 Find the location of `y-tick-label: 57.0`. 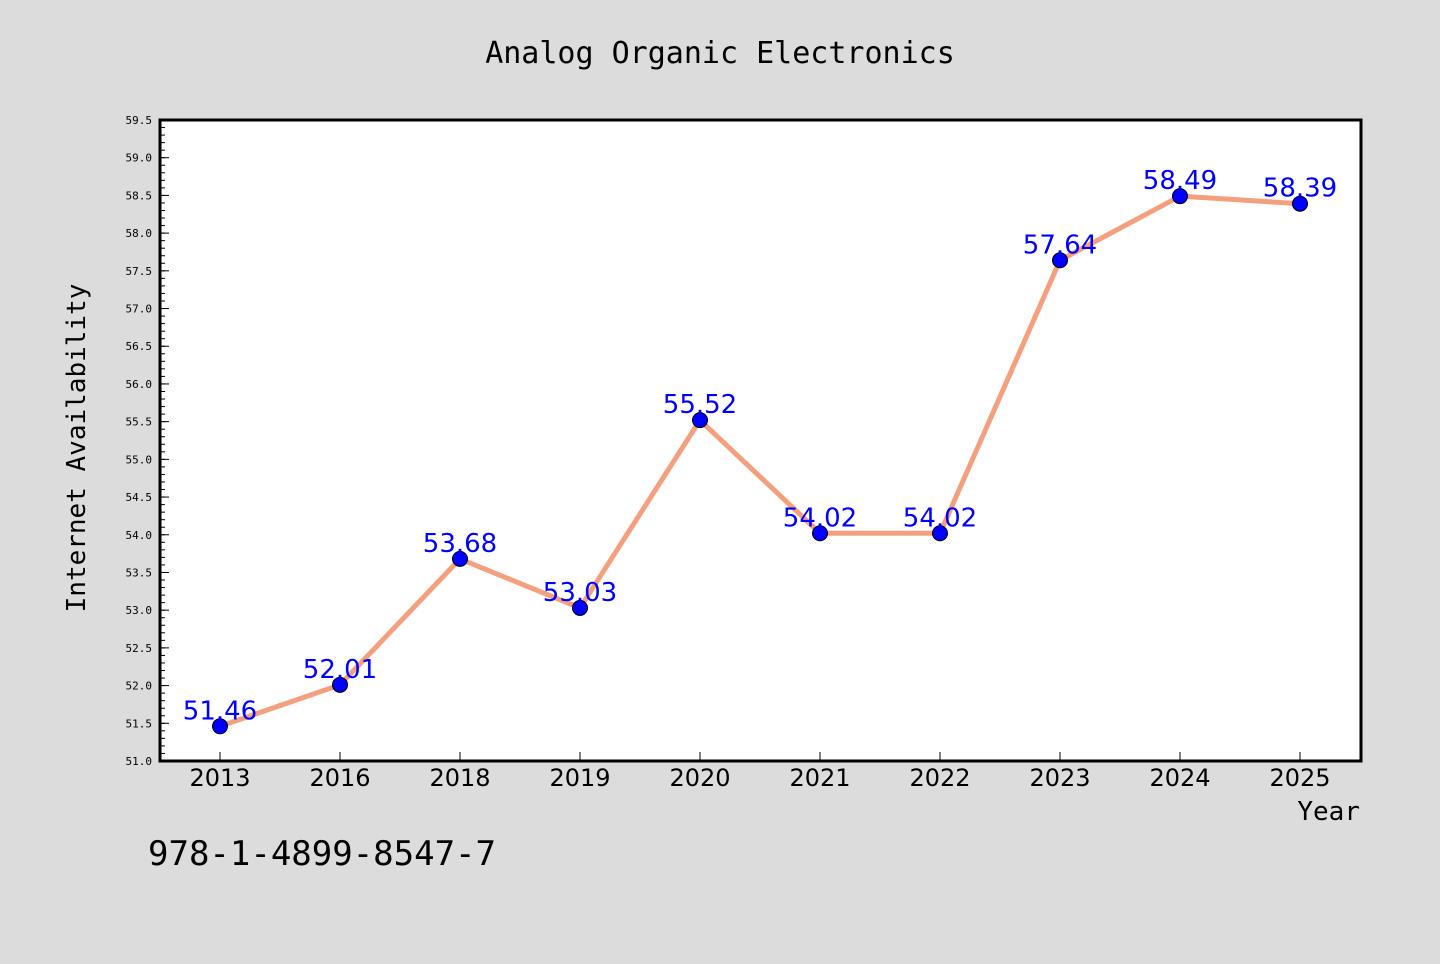

y-tick-label: 57.0 is located at coordinates (139, 309).